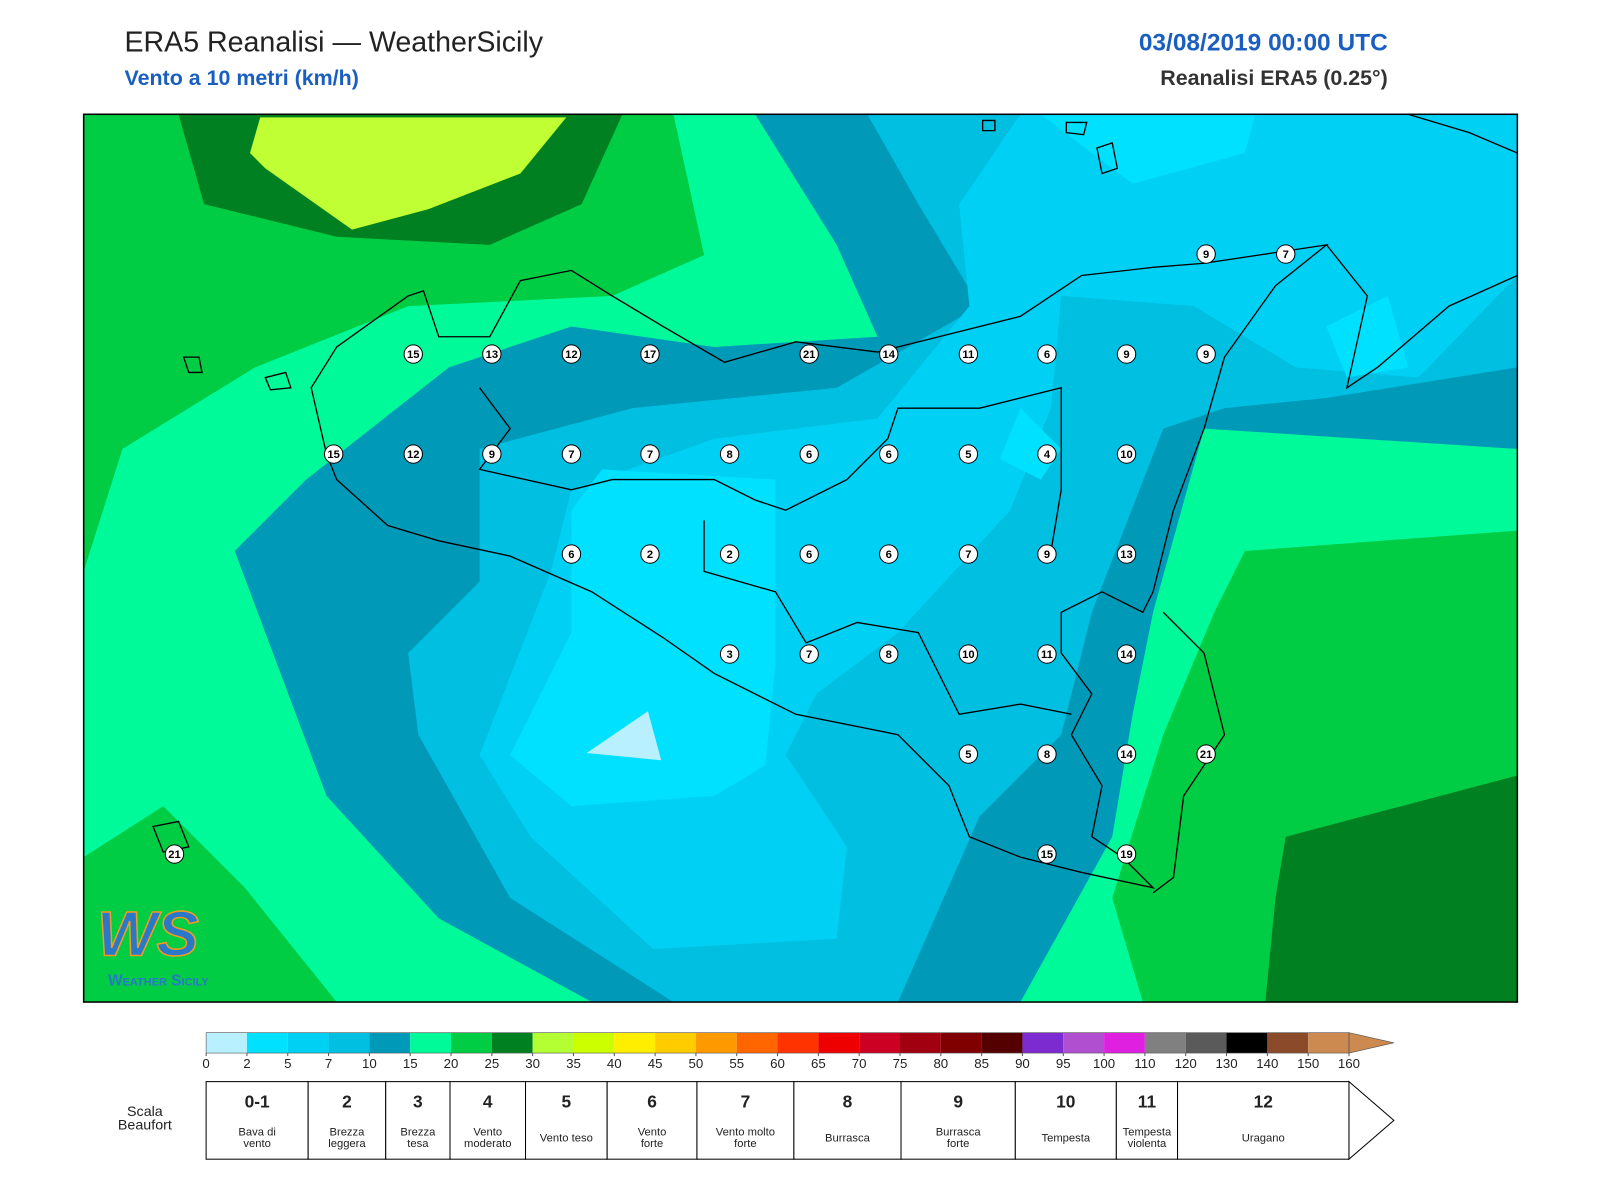 Image resolution: width=1600 pixels, height=1200 pixels. What do you see at coordinates (488, 1102) in the screenshot?
I see `beaufort-force: 4` at bounding box center [488, 1102].